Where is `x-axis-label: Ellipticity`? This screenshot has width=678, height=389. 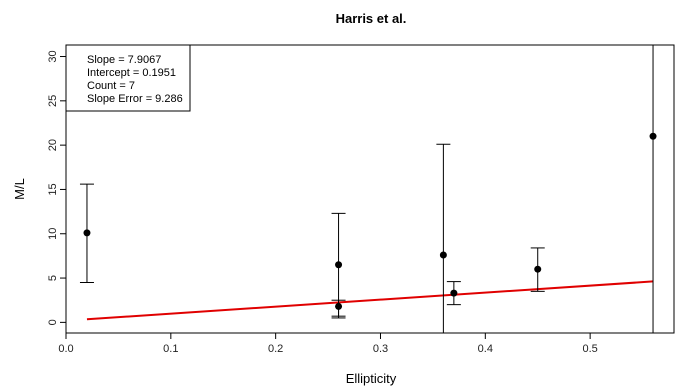 x-axis-label: Ellipticity is located at coordinates (371, 378).